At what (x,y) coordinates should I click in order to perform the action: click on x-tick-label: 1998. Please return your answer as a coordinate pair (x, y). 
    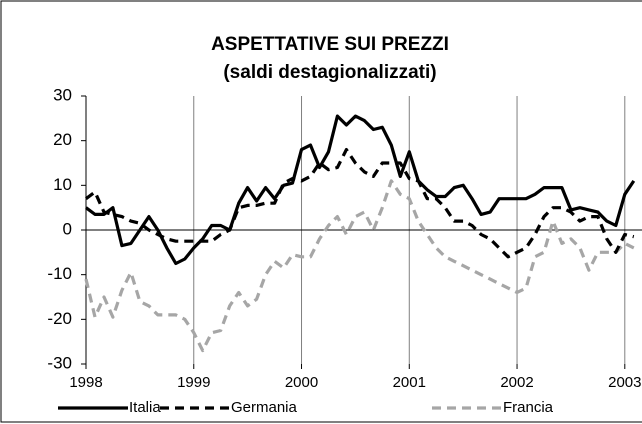
    Looking at the image, I should click on (85, 382).